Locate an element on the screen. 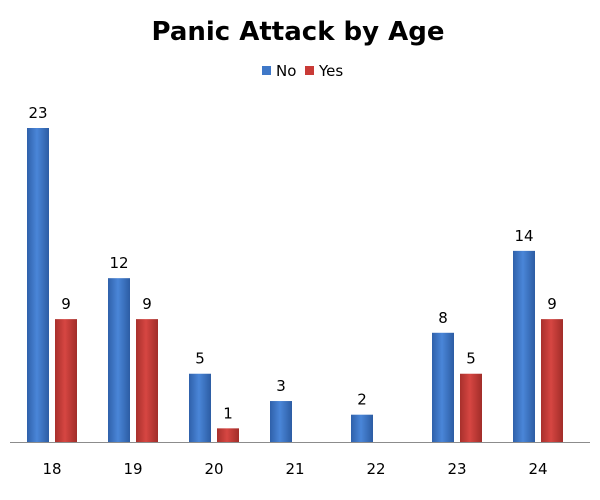 The image size is (600, 500). data-label-no-19: 12 is located at coordinates (118, 263).